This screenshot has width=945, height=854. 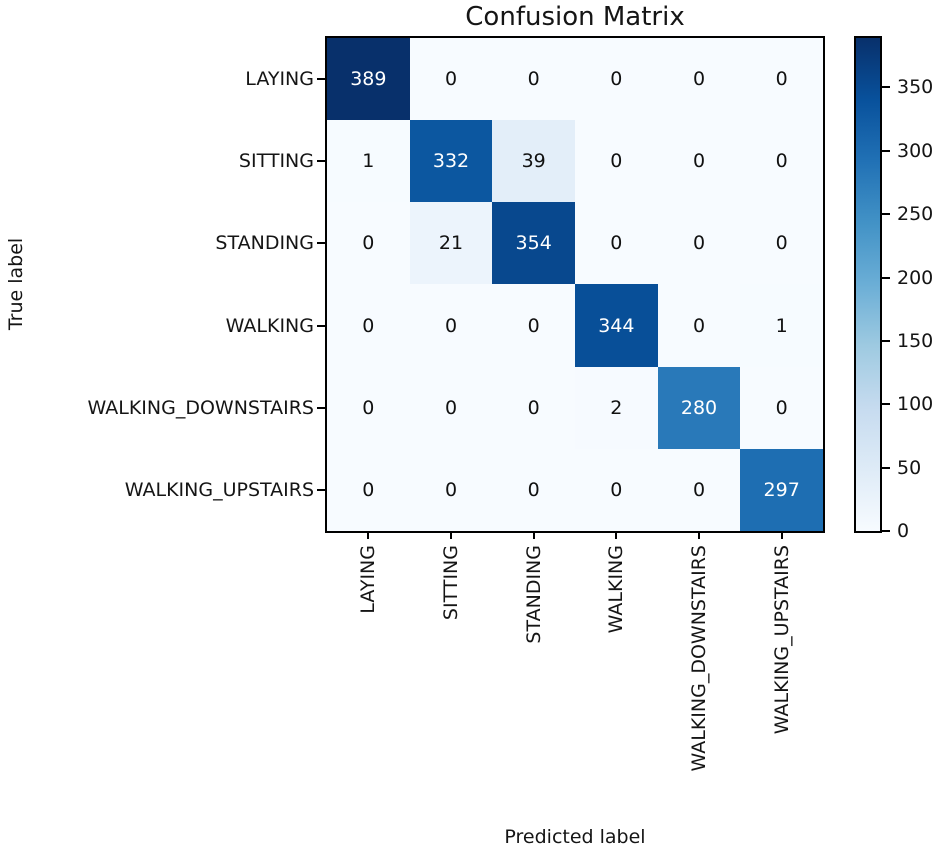 What do you see at coordinates (616, 325) in the screenshot?
I see `cell-WALKING-WALKING: 344` at bounding box center [616, 325].